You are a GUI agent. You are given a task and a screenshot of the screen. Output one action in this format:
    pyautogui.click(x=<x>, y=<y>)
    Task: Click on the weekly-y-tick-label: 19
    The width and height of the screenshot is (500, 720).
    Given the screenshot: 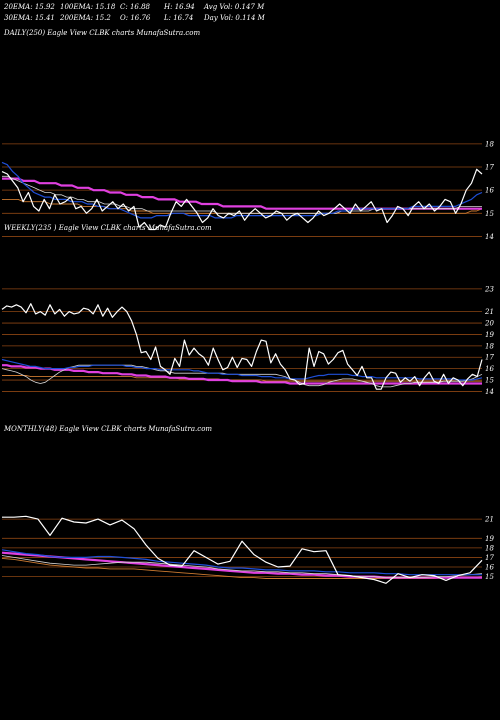 What is the action you would take?
    pyautogui.click(x=489, y=335)
    